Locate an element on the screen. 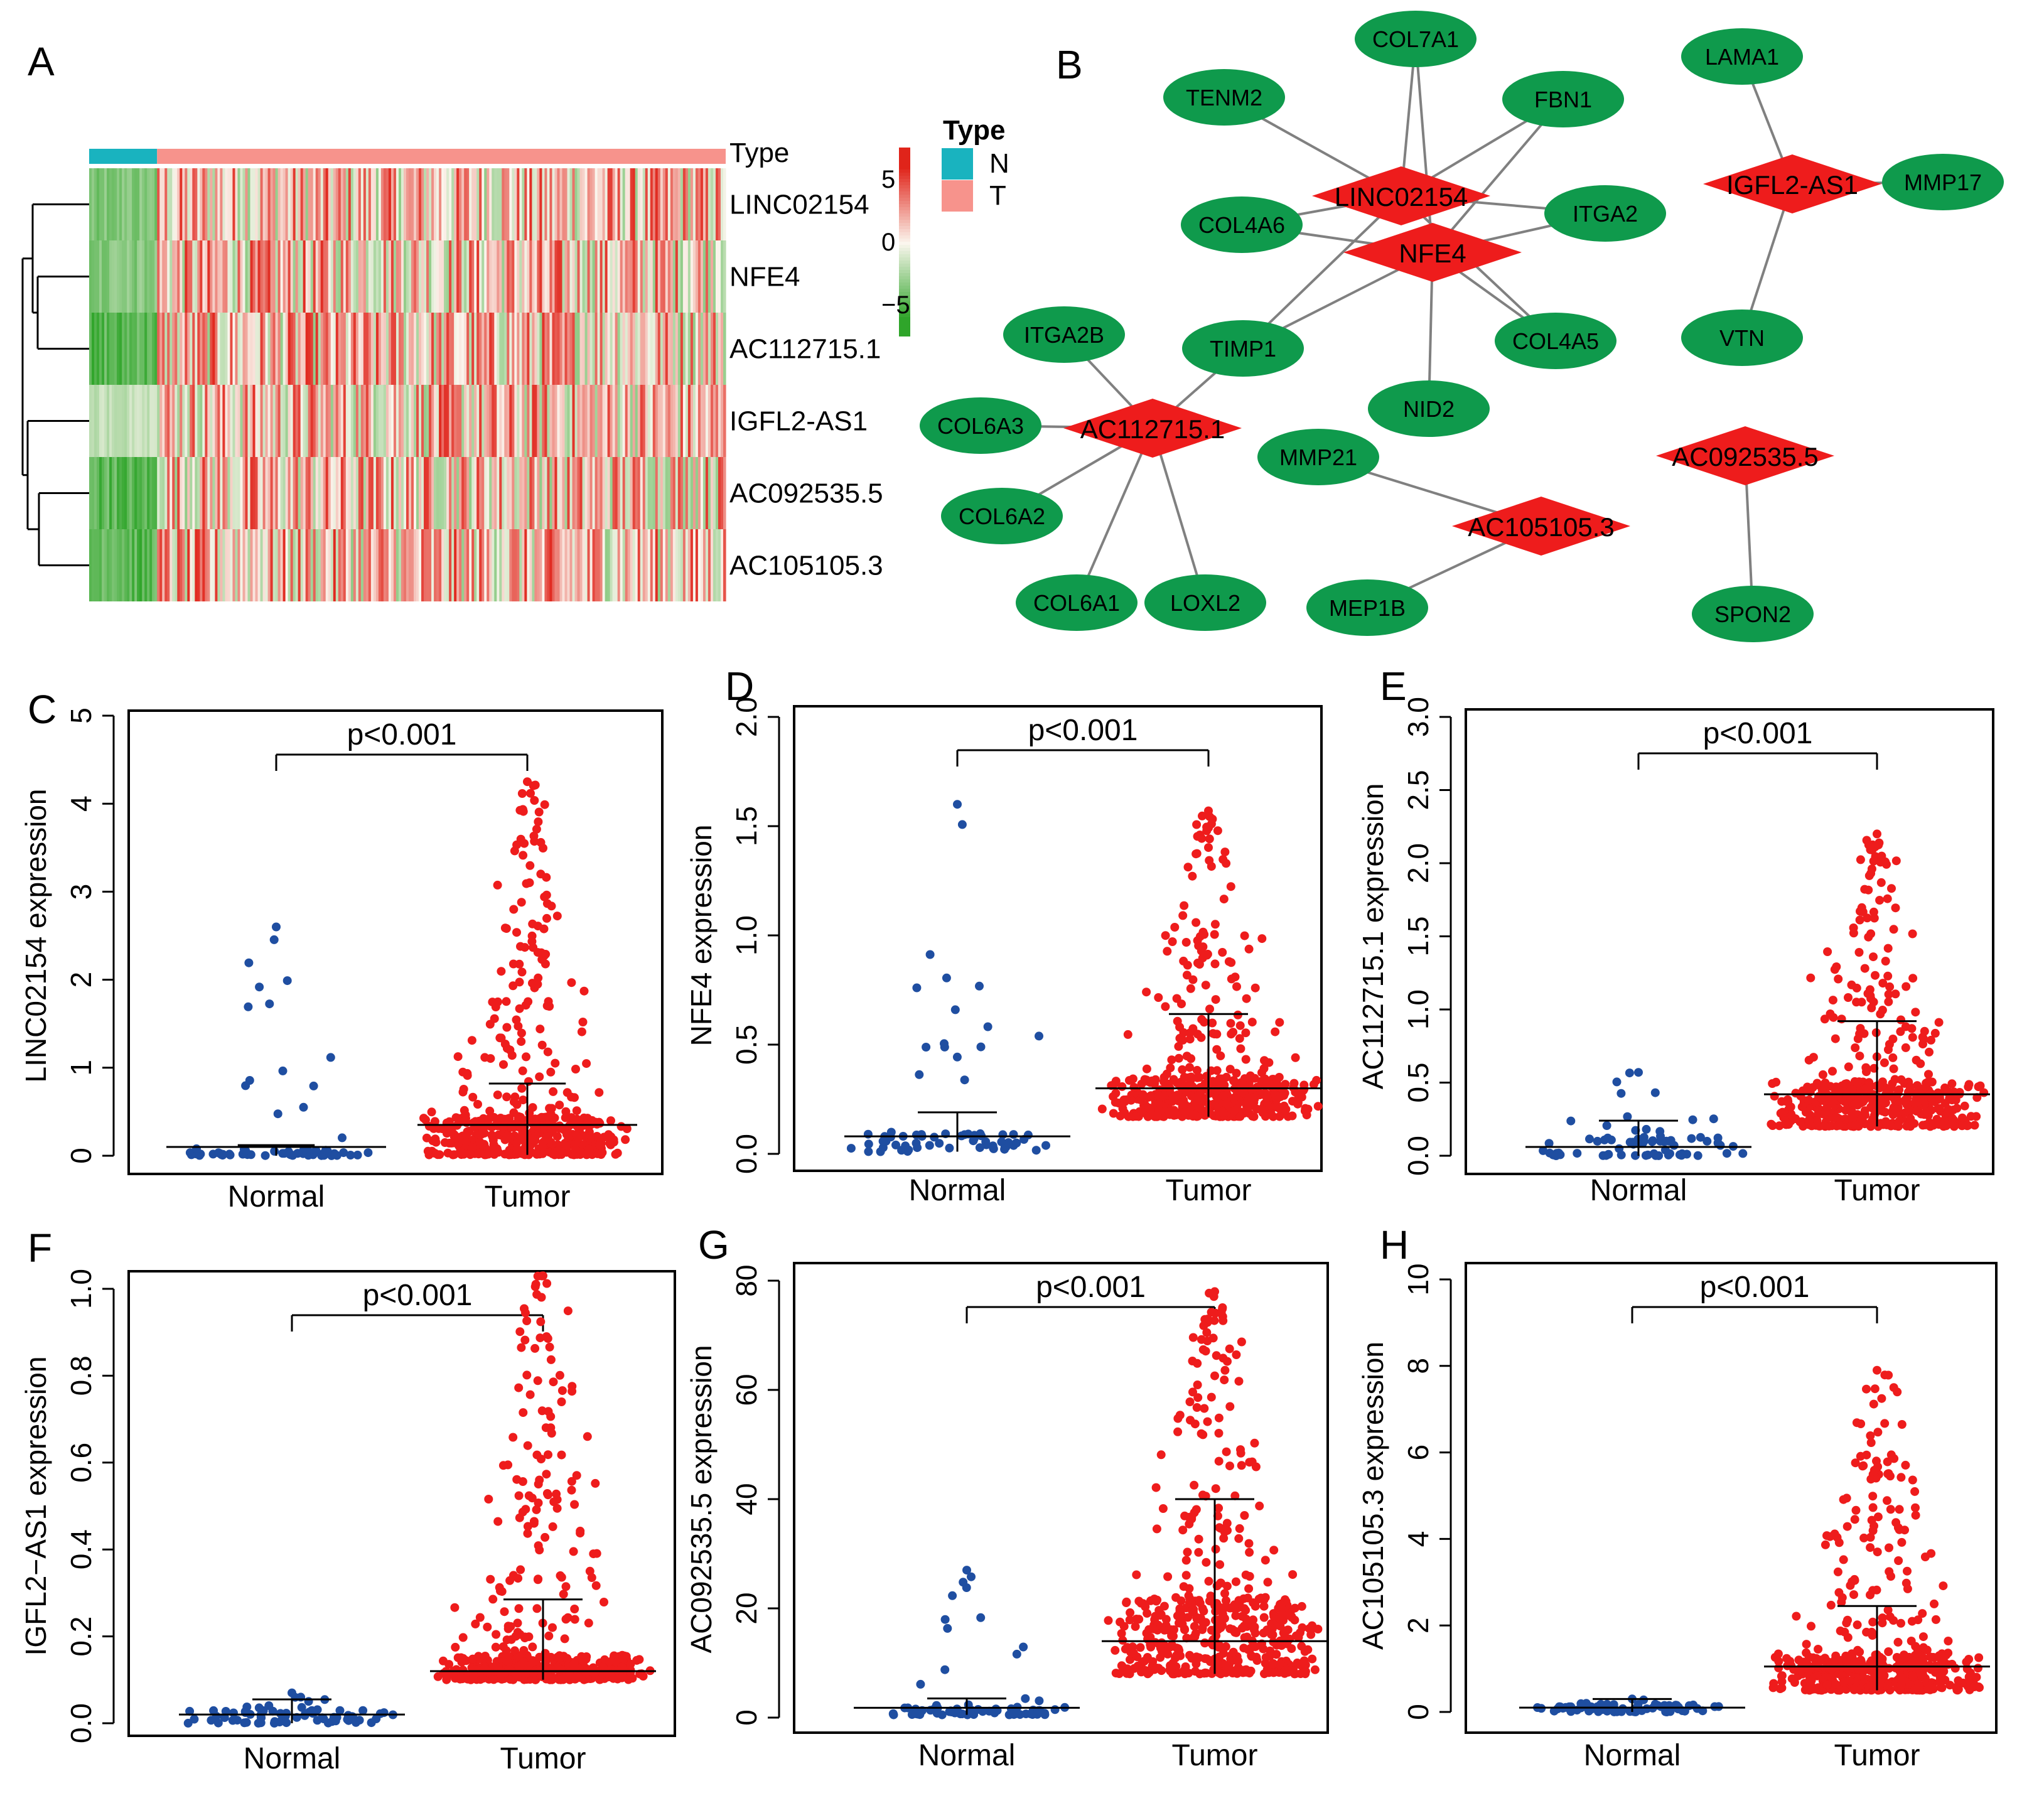 The image size is (2044, 1808). data-point-max is located at coordinates (1638, 1072).